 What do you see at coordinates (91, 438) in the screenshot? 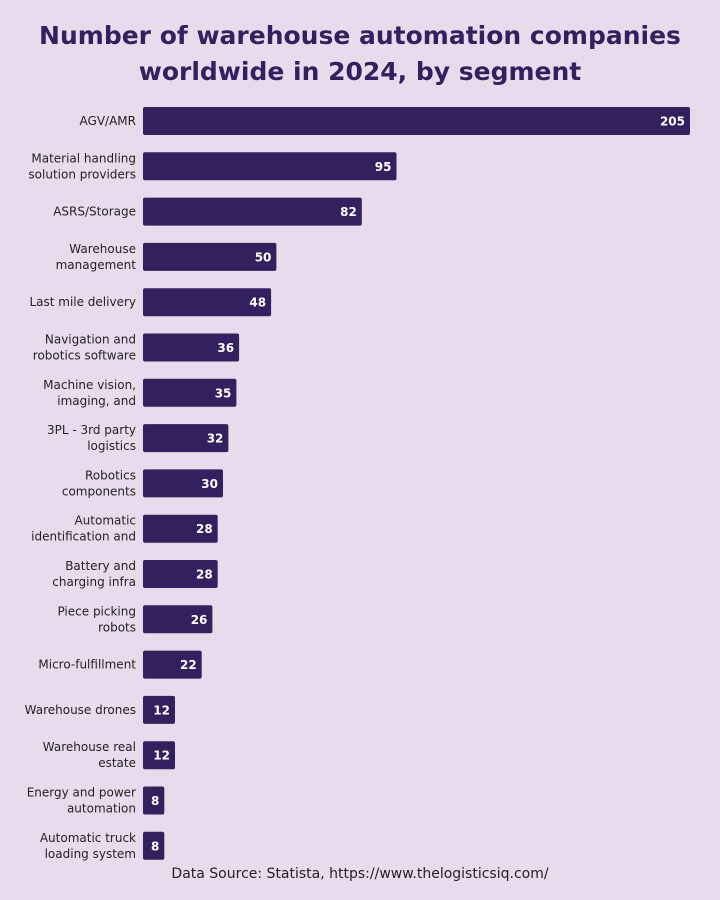
I see `category-label-7: 3PL - 3rd party logistics` at bounding box center [91, 438].